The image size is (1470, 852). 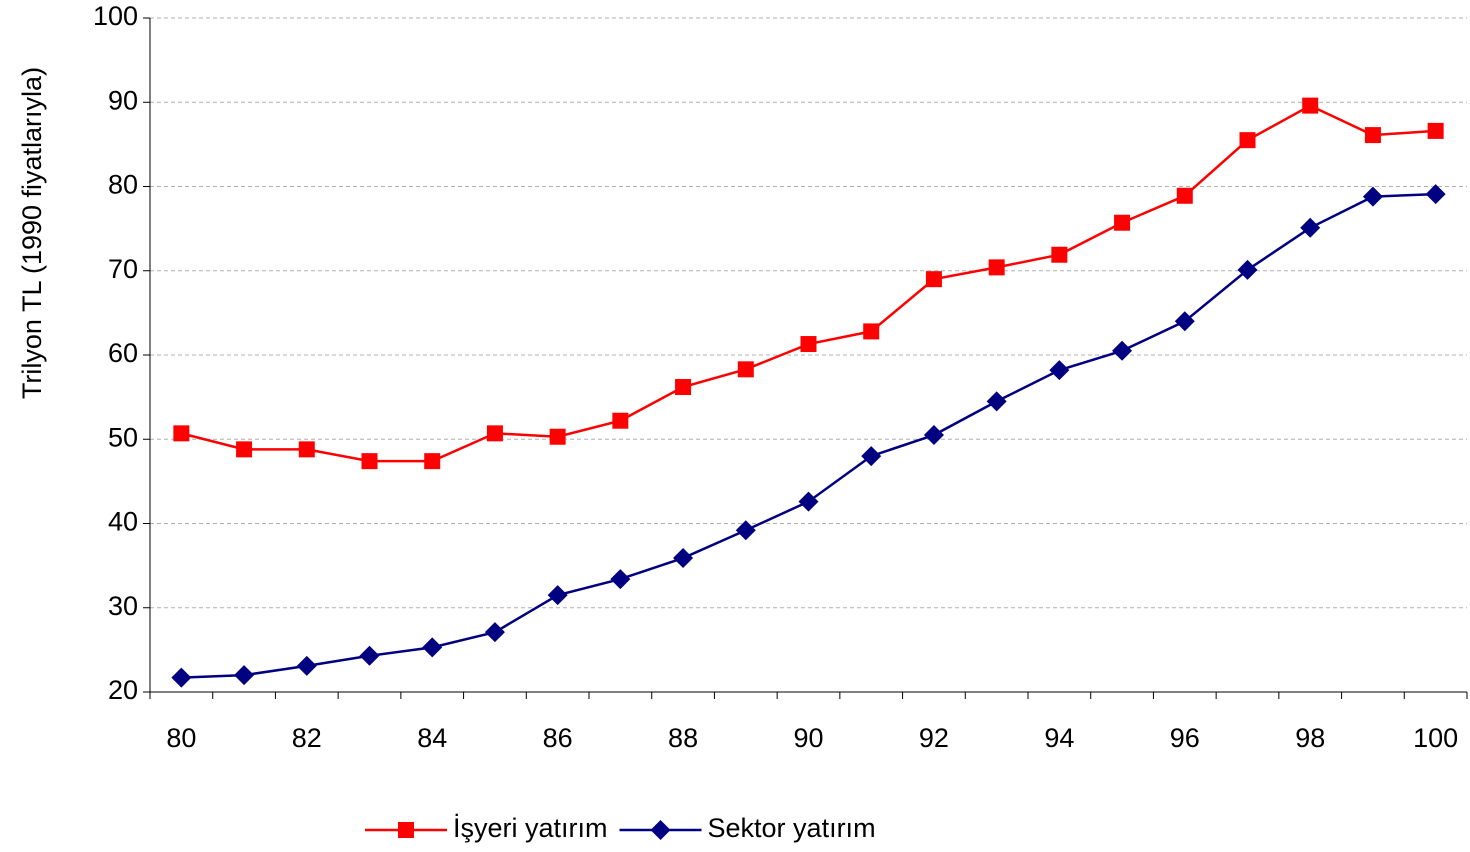 I want to click on x-tick-label: 84, so click(x=432, y=738).